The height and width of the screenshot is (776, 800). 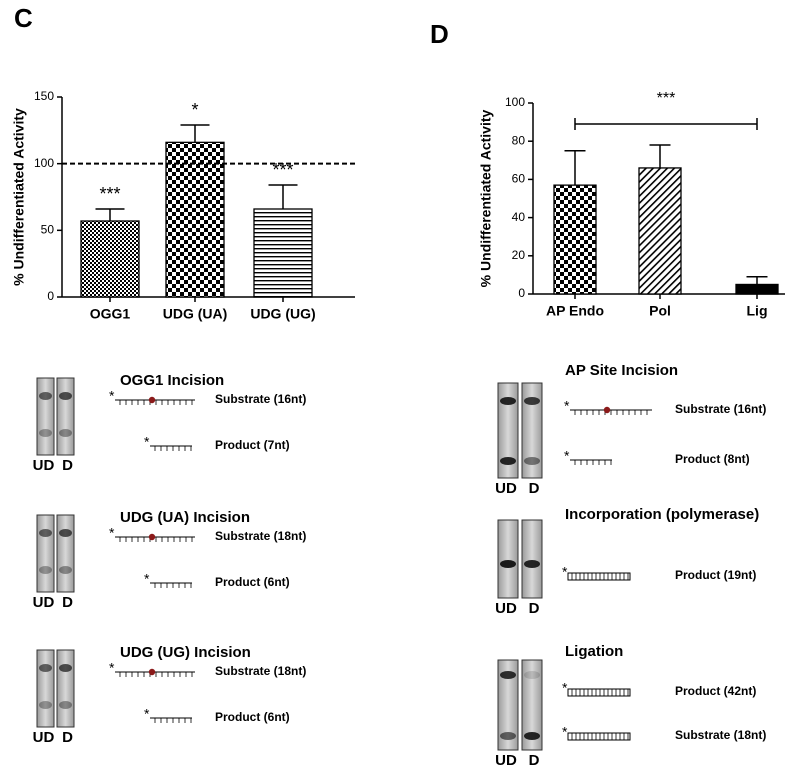 I want to click on x-tick-label: OGG1, so click(x=110, y=314).